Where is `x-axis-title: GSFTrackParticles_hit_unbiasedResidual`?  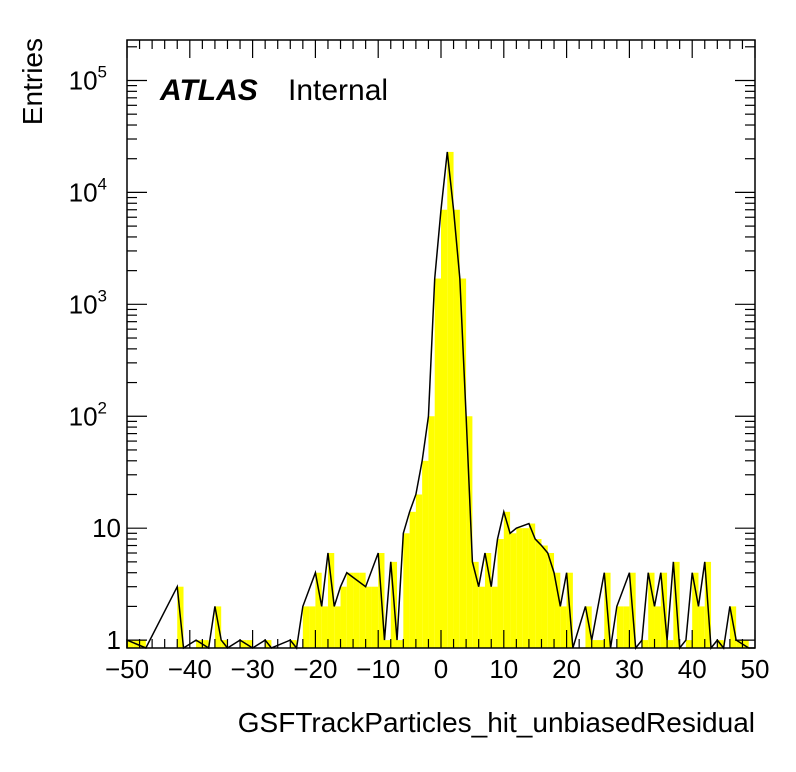
x-axis-title: GSFTrackParticles_hit_unbiasedResidual is located at coordinates (496, 722).